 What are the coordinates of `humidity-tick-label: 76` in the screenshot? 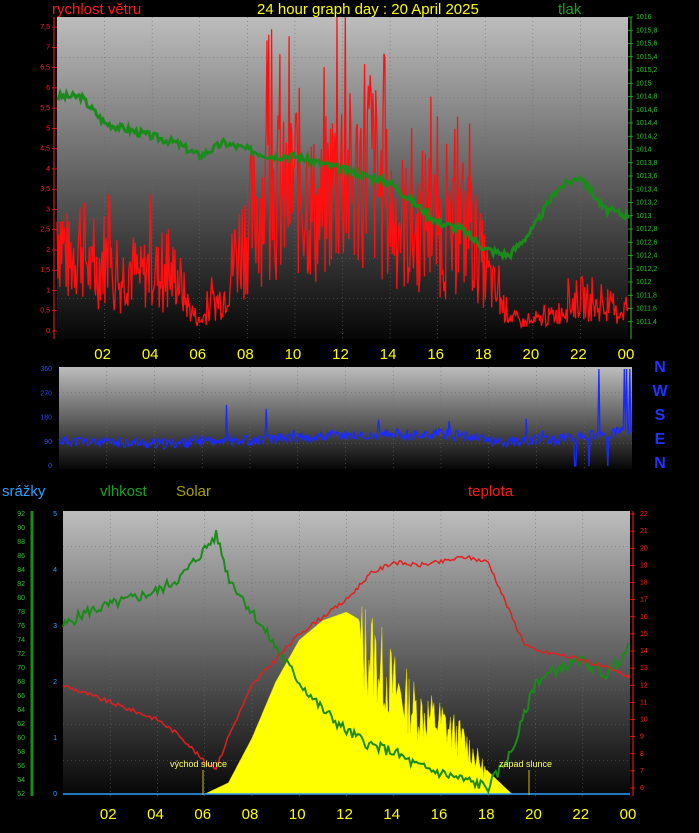 It's located at (21, 626).